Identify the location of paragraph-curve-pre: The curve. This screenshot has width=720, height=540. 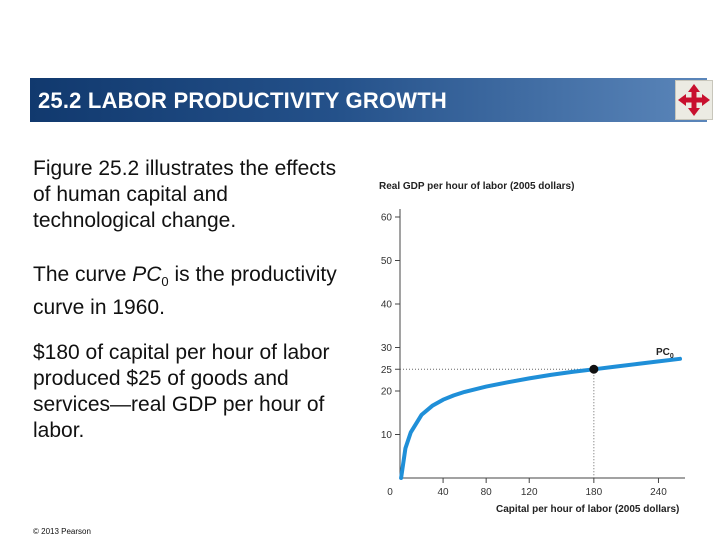
(83, 274).